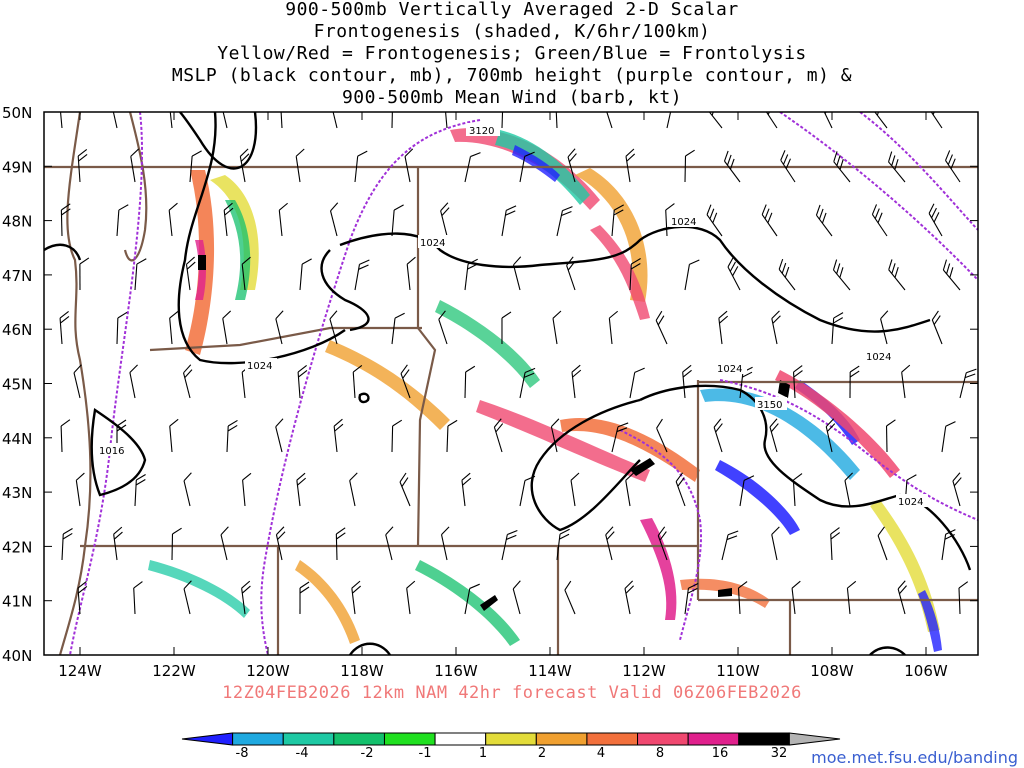 The image size is (1024, 768). Describe the element at coordinates (285, 339) in the screenshot. I see `washington-oregon-border` at that location.